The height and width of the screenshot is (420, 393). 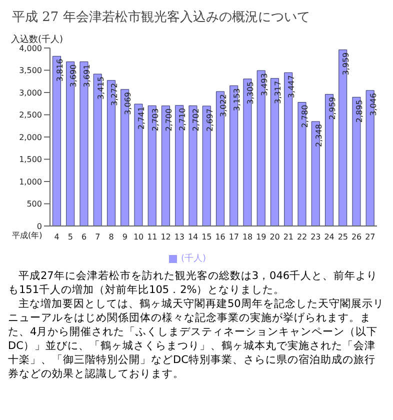 What do you see at coordinates (125, 237) in the screenshot?
I see `x-tick-label: 9` at bounding box center [125, 237].